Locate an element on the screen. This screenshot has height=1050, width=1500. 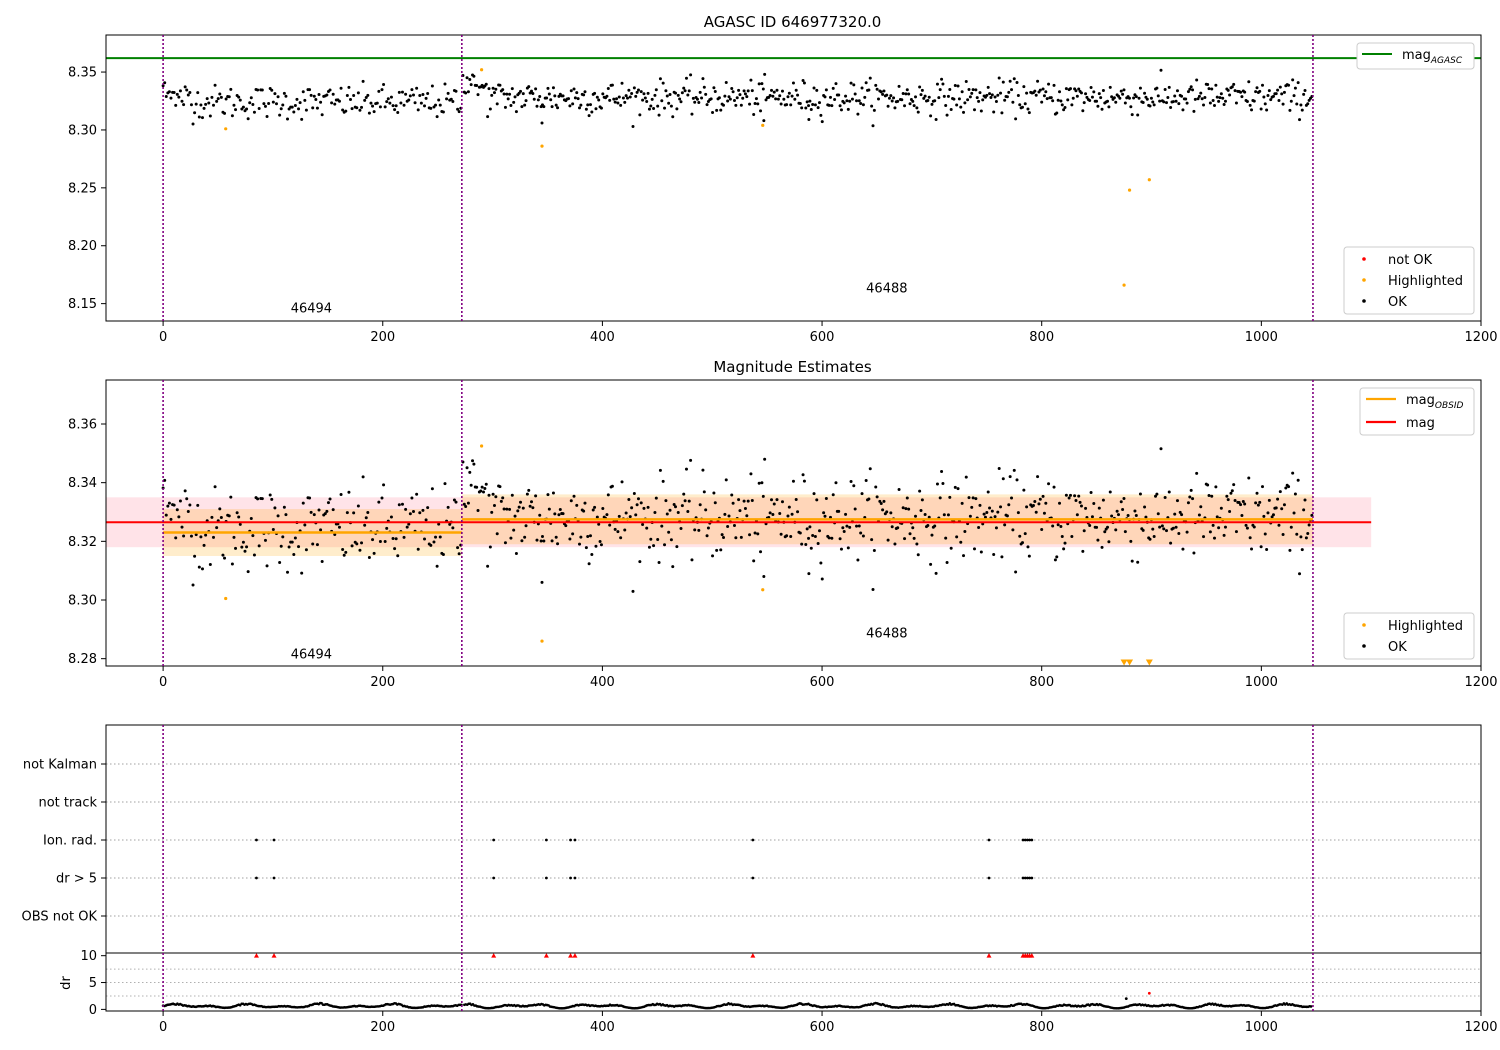
p2-xtick-label: 1000 is located at coordinates (1261, 682).